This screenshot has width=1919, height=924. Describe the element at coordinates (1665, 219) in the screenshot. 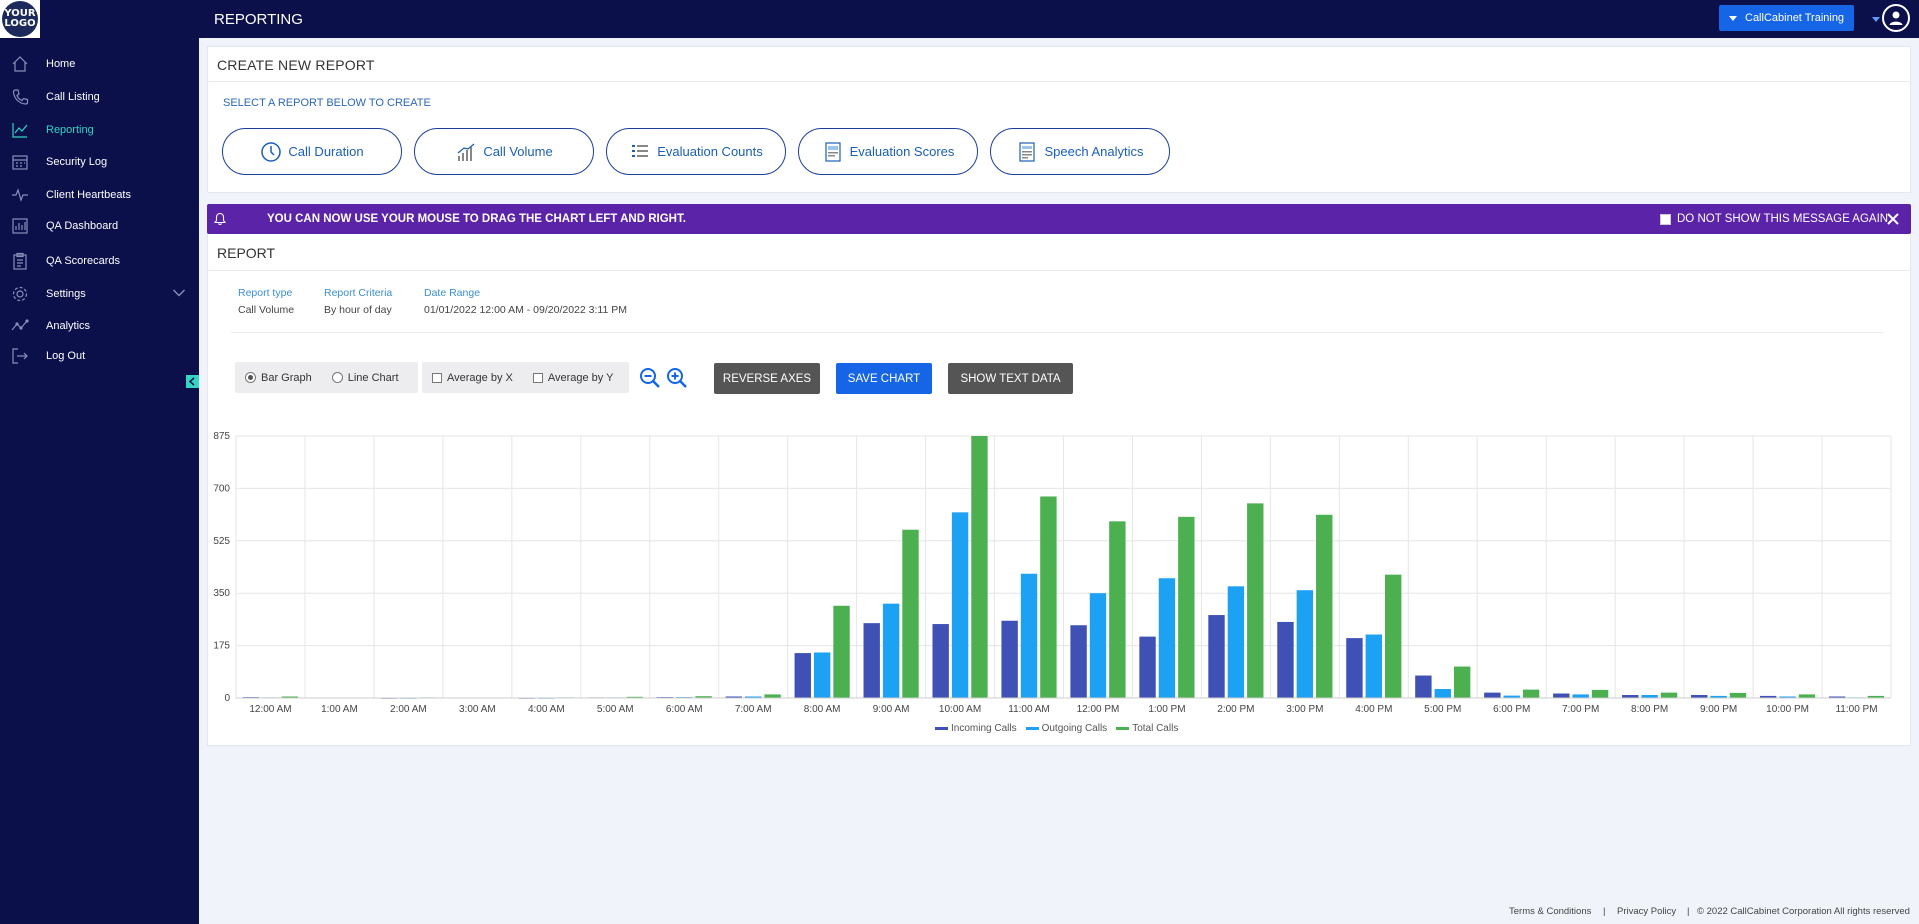

I see `dont-show-again-checkbox` at that location.